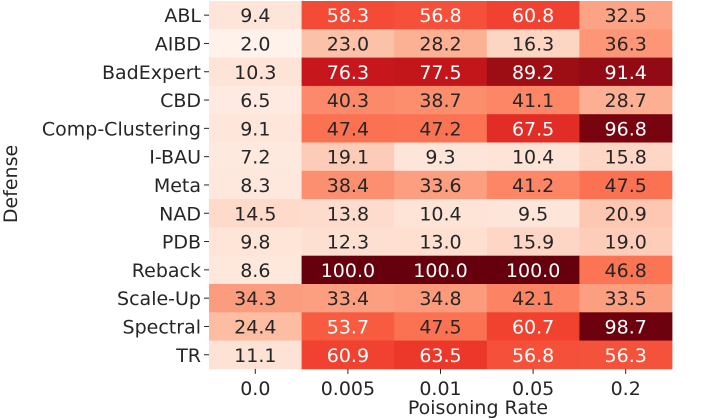  What do you see at coordinates (348, 243) in the screenshot?
I see `cell-value-label: 12.3` at bounding box center [348, 243].